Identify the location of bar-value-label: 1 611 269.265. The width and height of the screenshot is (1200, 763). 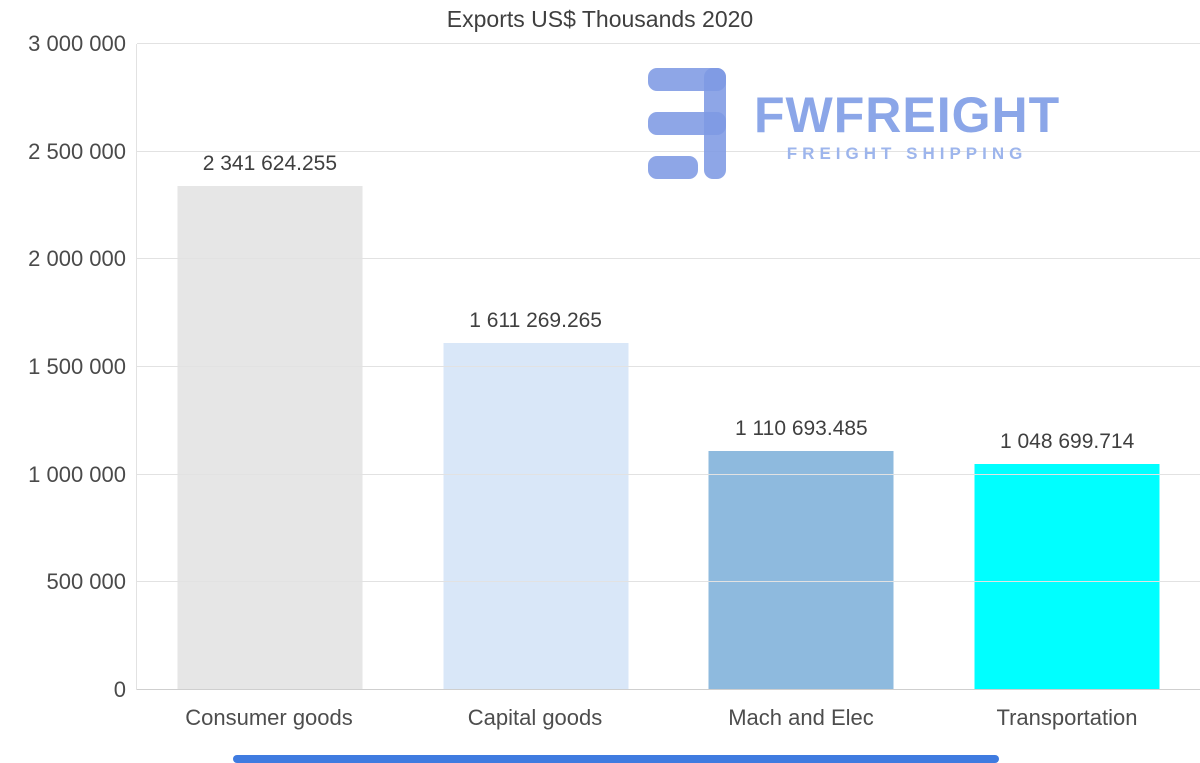
(535, 321).